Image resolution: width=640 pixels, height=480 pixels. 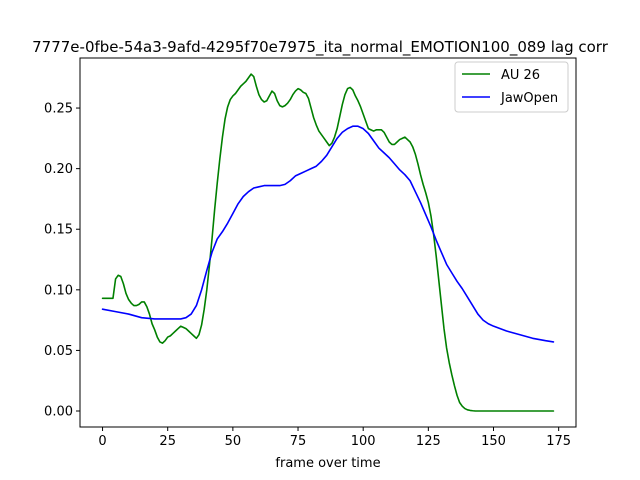 I want to click on y-tick-label: 0.15, so click(x=58, y=230).